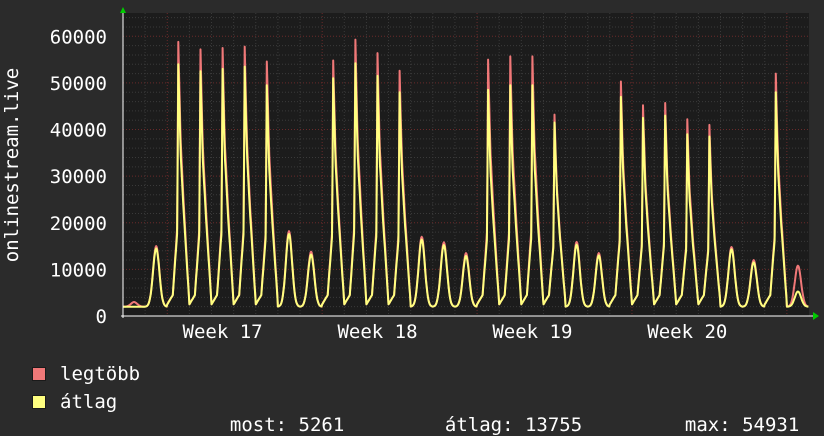 The width and height of the screenshot is (824, 436). I want to click on legend-item-legtobb: legtöbb, so click(86, 374).